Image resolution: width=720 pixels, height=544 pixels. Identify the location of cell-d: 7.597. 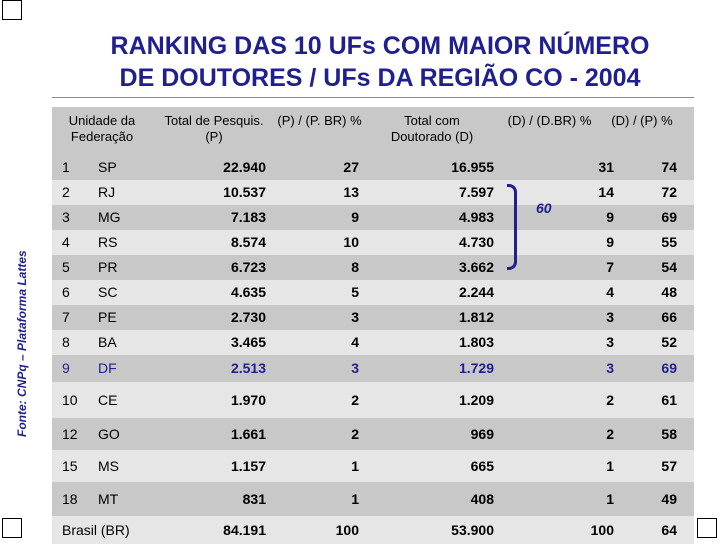
(476, 192).